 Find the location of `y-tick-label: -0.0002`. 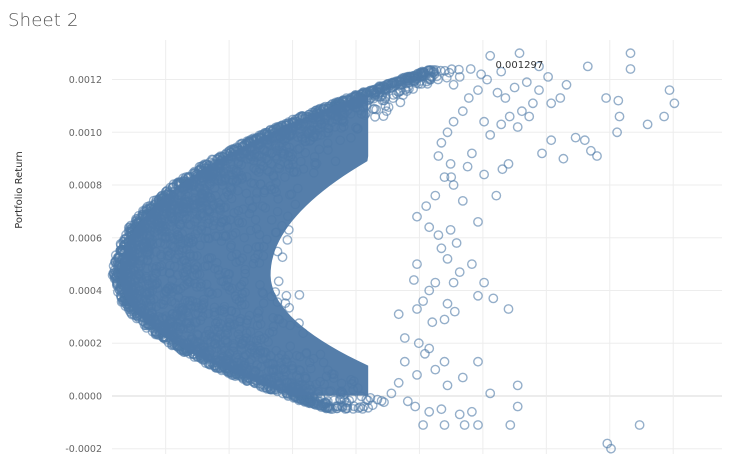

y-tick-label: -0.0002 is located at coordinates (83, 449).